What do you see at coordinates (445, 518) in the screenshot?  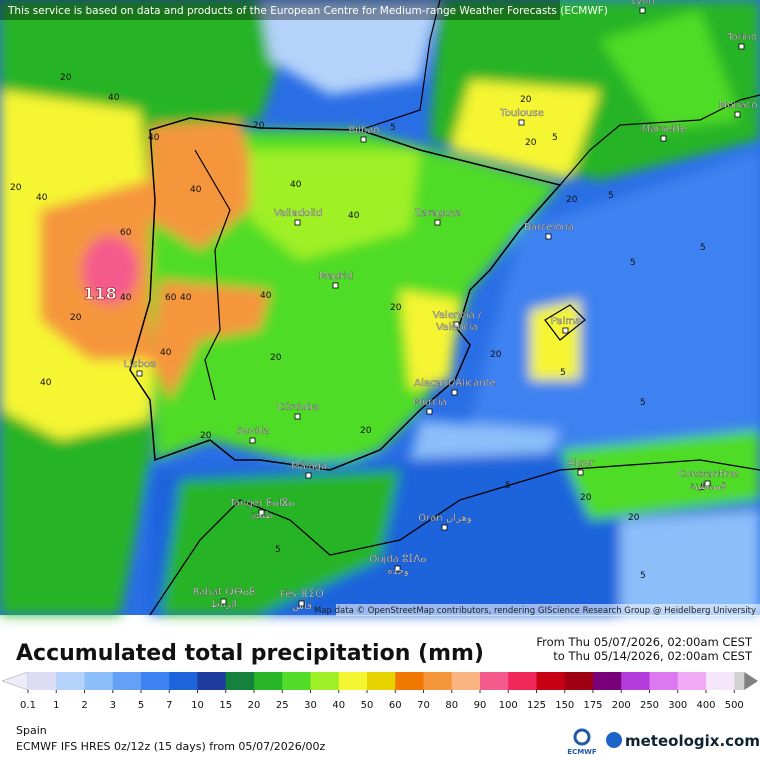 I see `city-label: Oran وهران` at bounding box center [445, 518].